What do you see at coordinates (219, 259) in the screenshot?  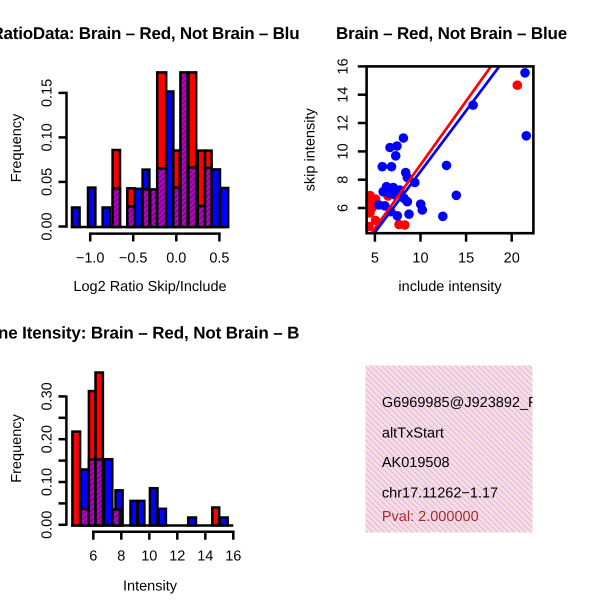 I see `svg-text: 0.5` at bounding box center [219, 259].